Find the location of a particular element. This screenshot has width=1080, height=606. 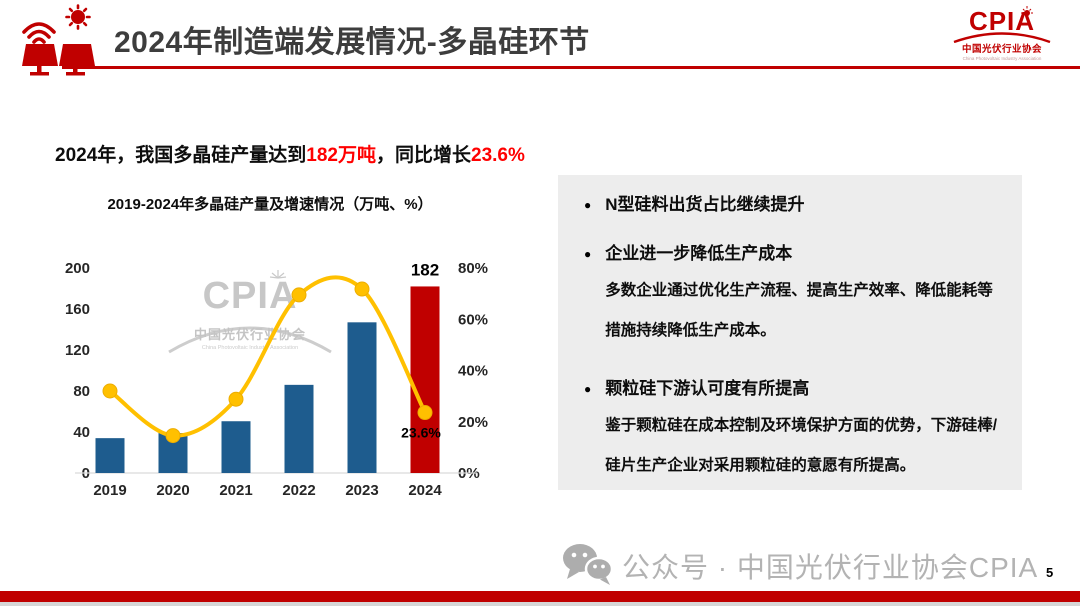

svg-text: 2022 is located at coordinates (298, 490).